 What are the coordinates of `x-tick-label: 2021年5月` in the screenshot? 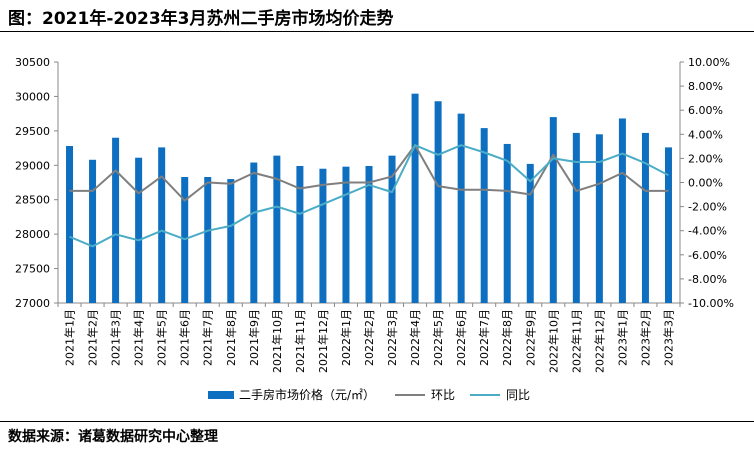 It's located at (162, 337).